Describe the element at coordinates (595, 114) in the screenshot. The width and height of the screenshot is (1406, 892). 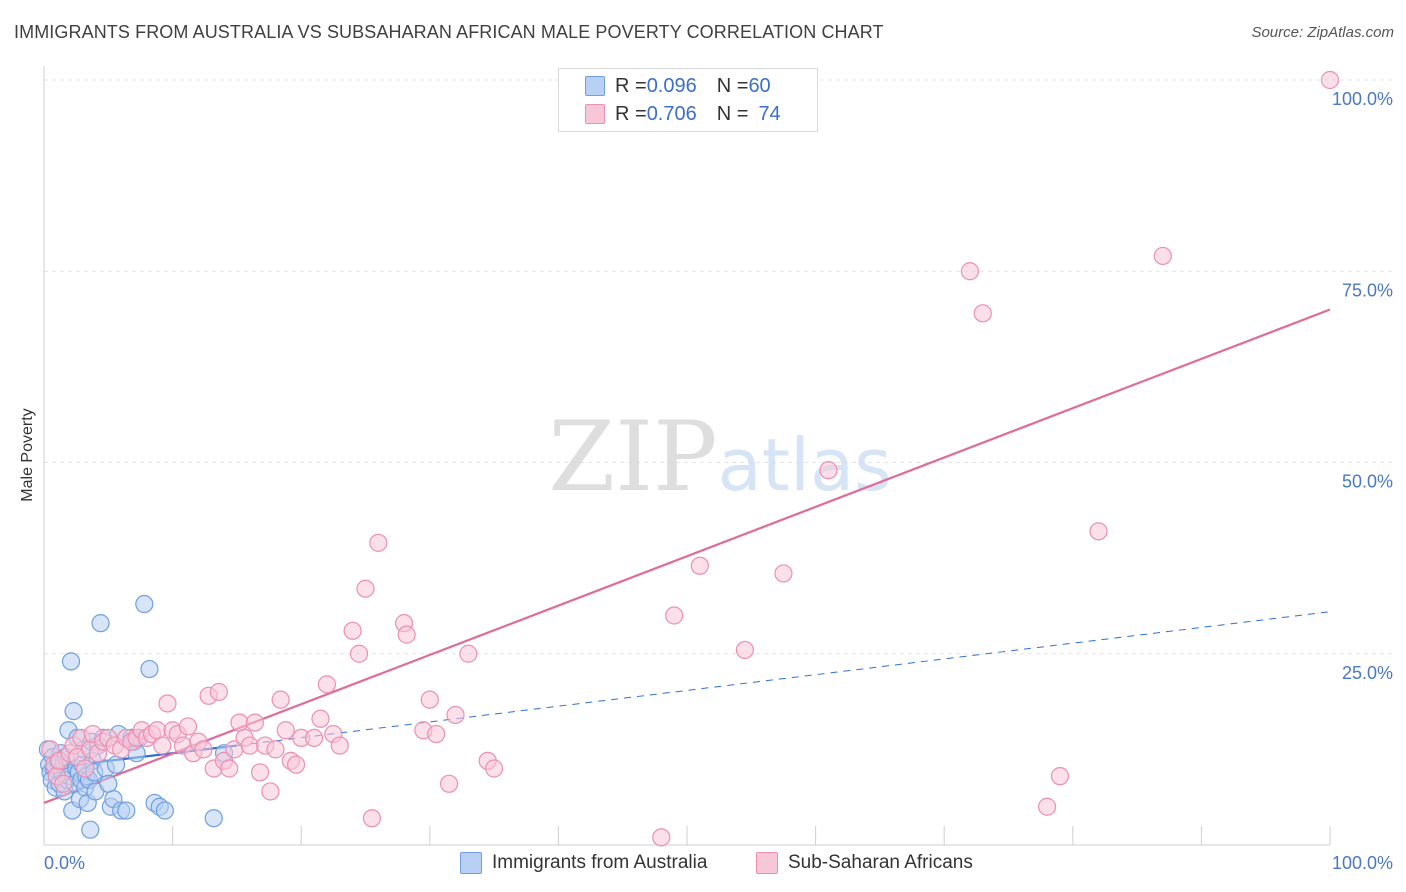
I see `legend-swatch-subsaharan` at that location.